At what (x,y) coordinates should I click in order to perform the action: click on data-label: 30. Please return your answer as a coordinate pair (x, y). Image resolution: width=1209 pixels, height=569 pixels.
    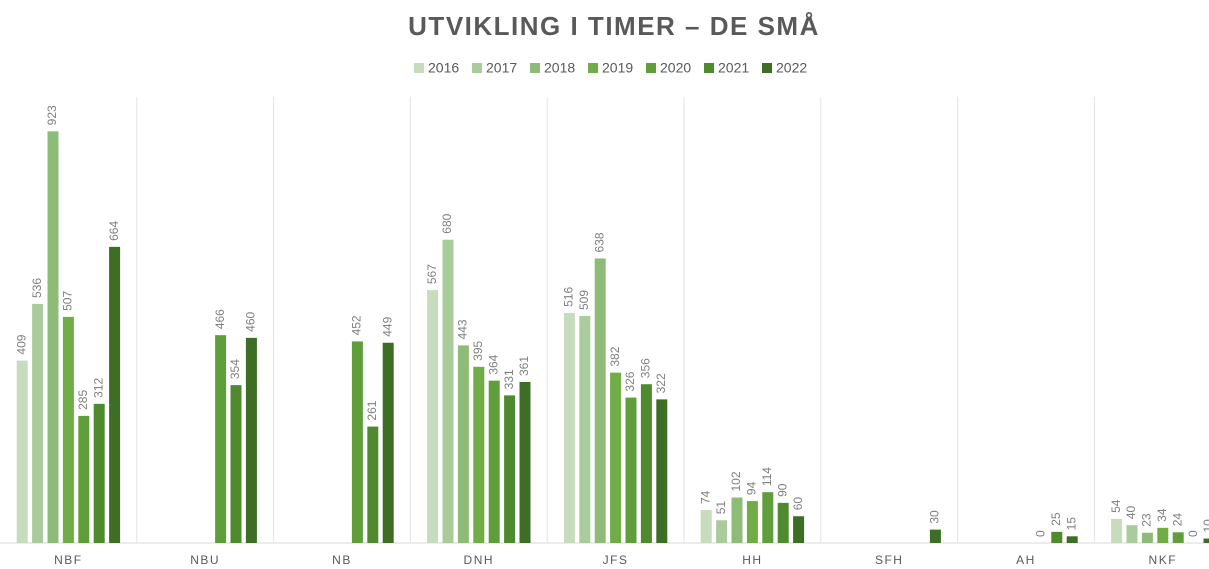
    Looking at the image, I should click on (935, 517).